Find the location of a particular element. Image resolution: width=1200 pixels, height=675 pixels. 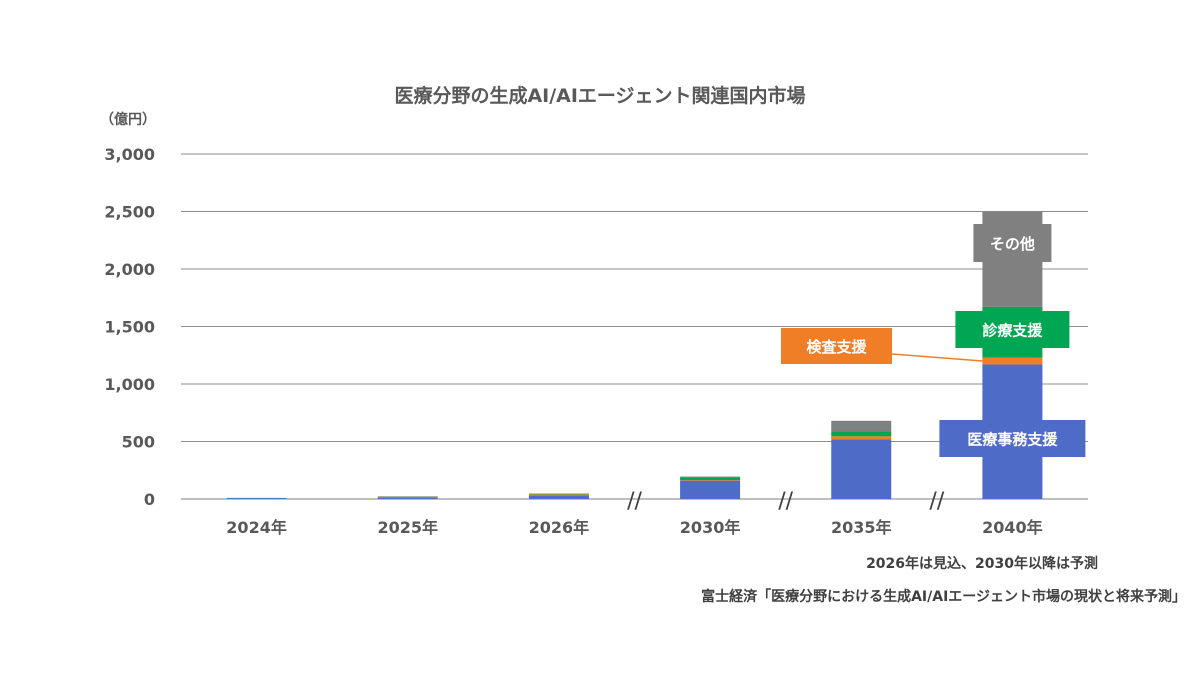

callout-exam-label: 検査支援 is located at coordinates (836, 347).